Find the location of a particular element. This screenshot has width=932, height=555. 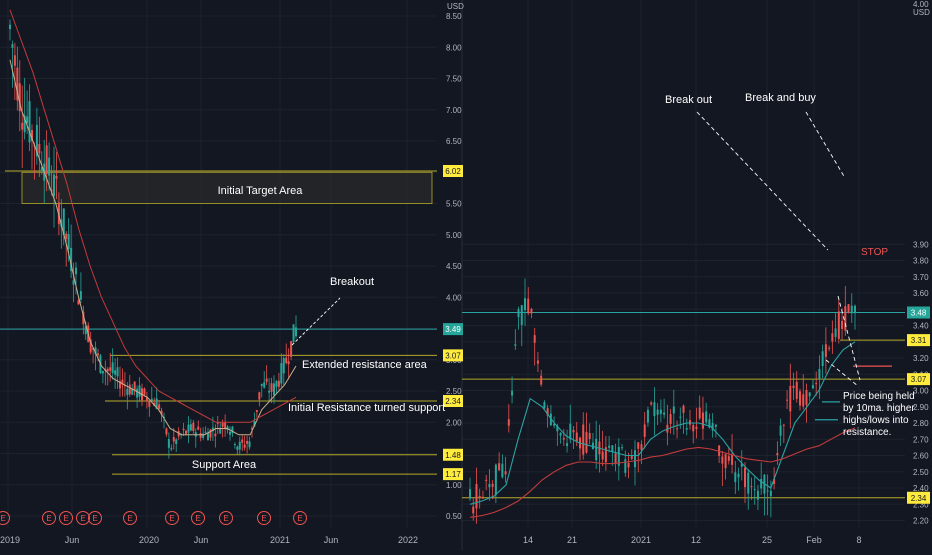

y-tick-left: 2.50 is located at coordinates (454, 391).